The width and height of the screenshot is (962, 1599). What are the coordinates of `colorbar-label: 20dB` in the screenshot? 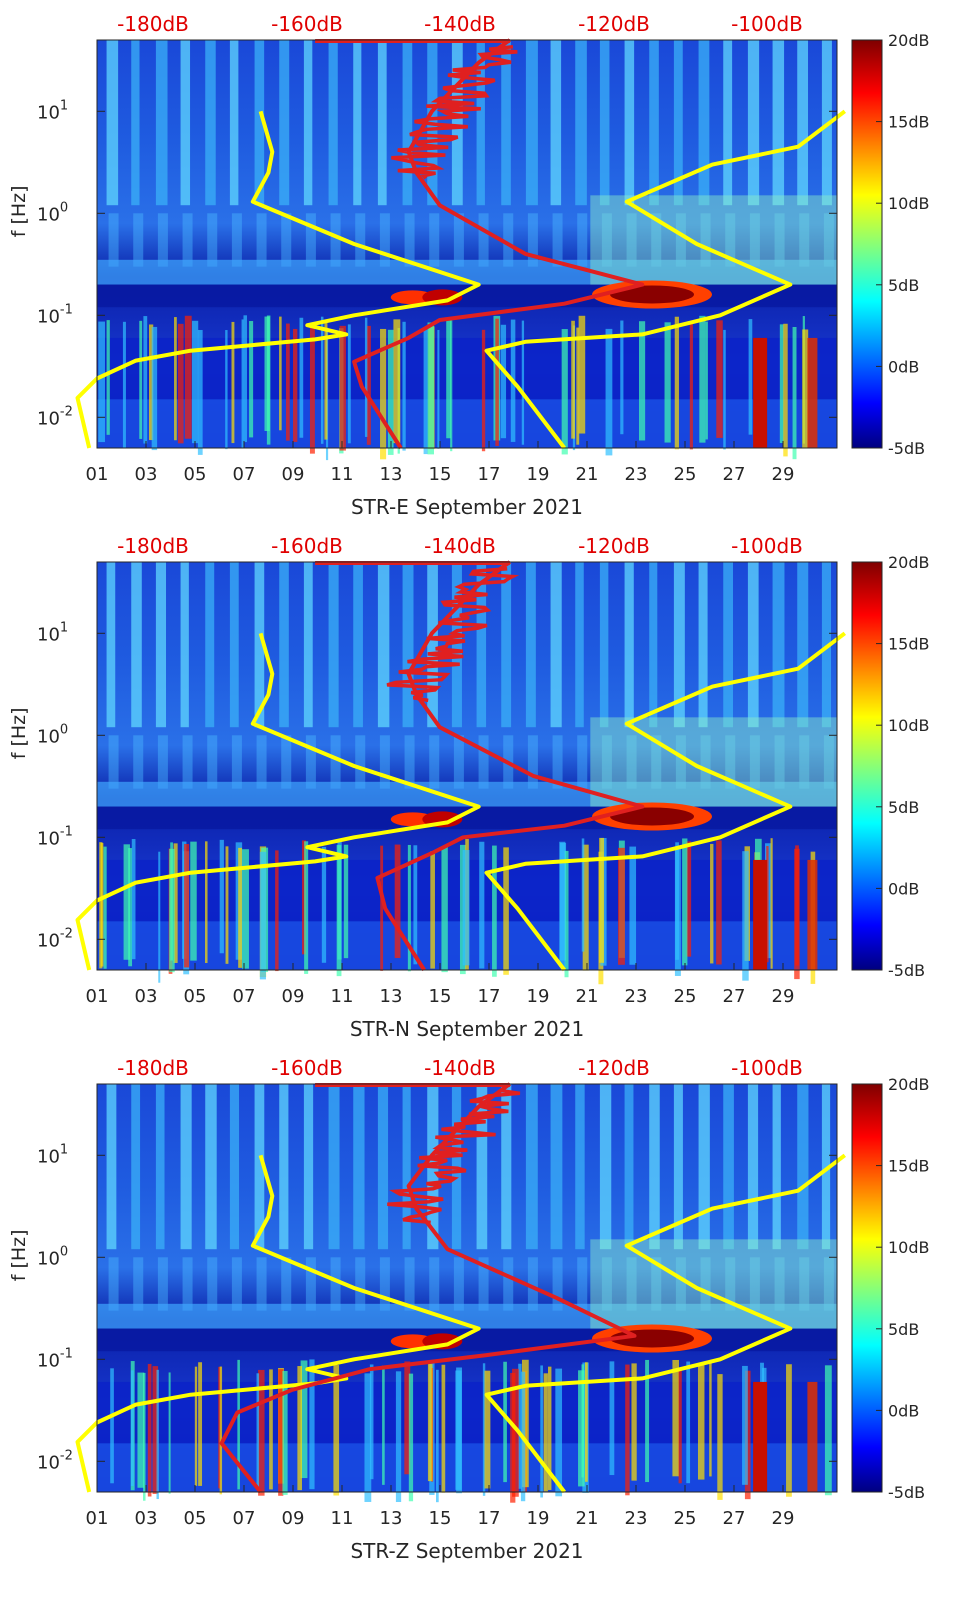 It's located at (909, 562).